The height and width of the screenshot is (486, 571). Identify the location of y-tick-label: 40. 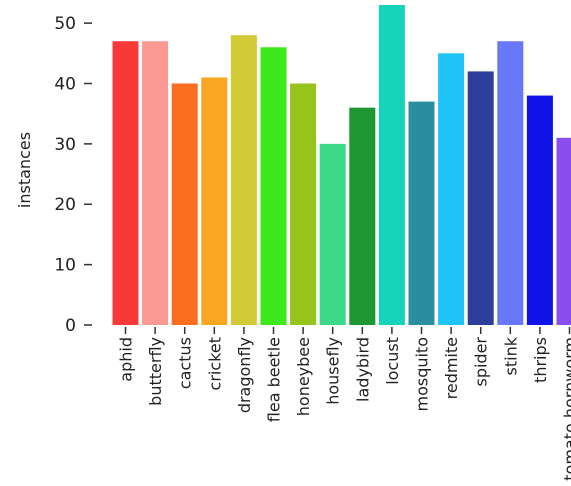
(65, 84).